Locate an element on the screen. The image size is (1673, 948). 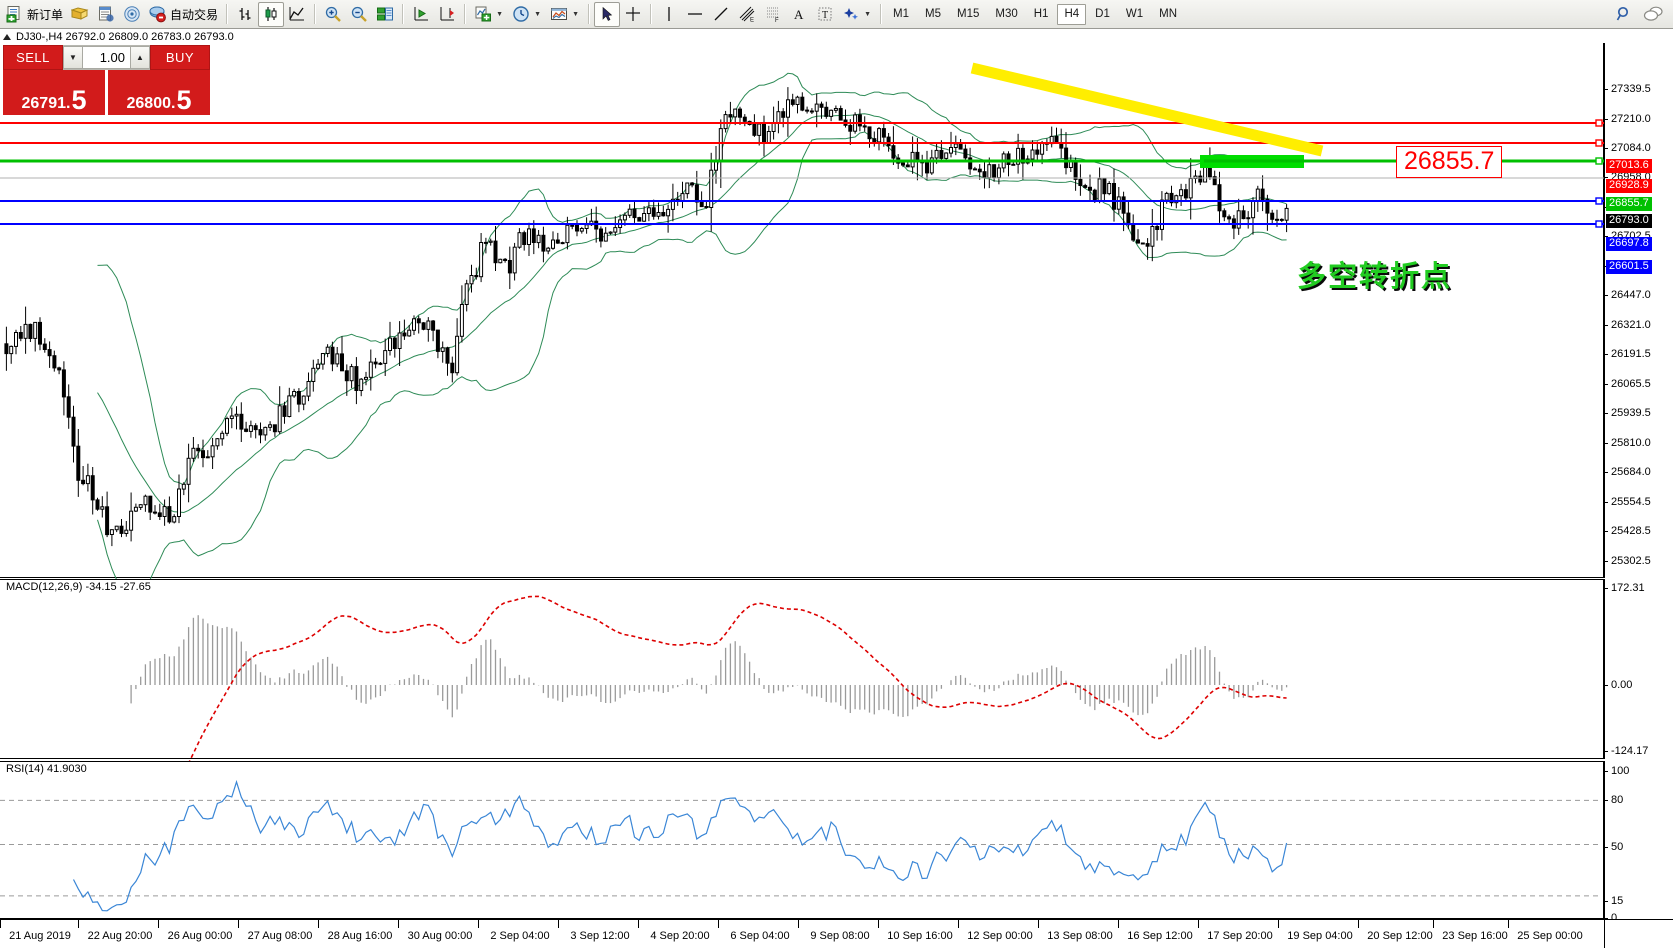
equidistant-channel-button: E is located at coordinates (747, 14).